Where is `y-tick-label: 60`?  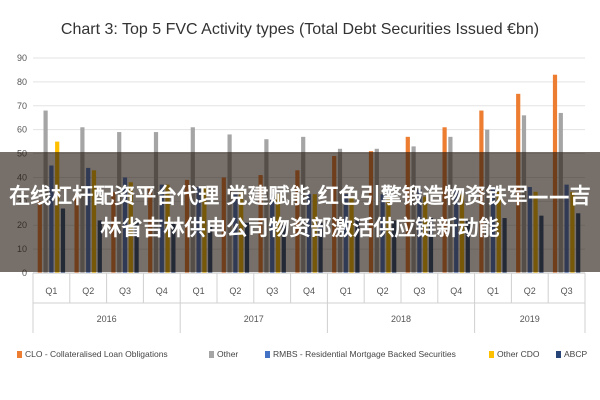
y-tick-label: 60 is located at coordinates (22, 130).